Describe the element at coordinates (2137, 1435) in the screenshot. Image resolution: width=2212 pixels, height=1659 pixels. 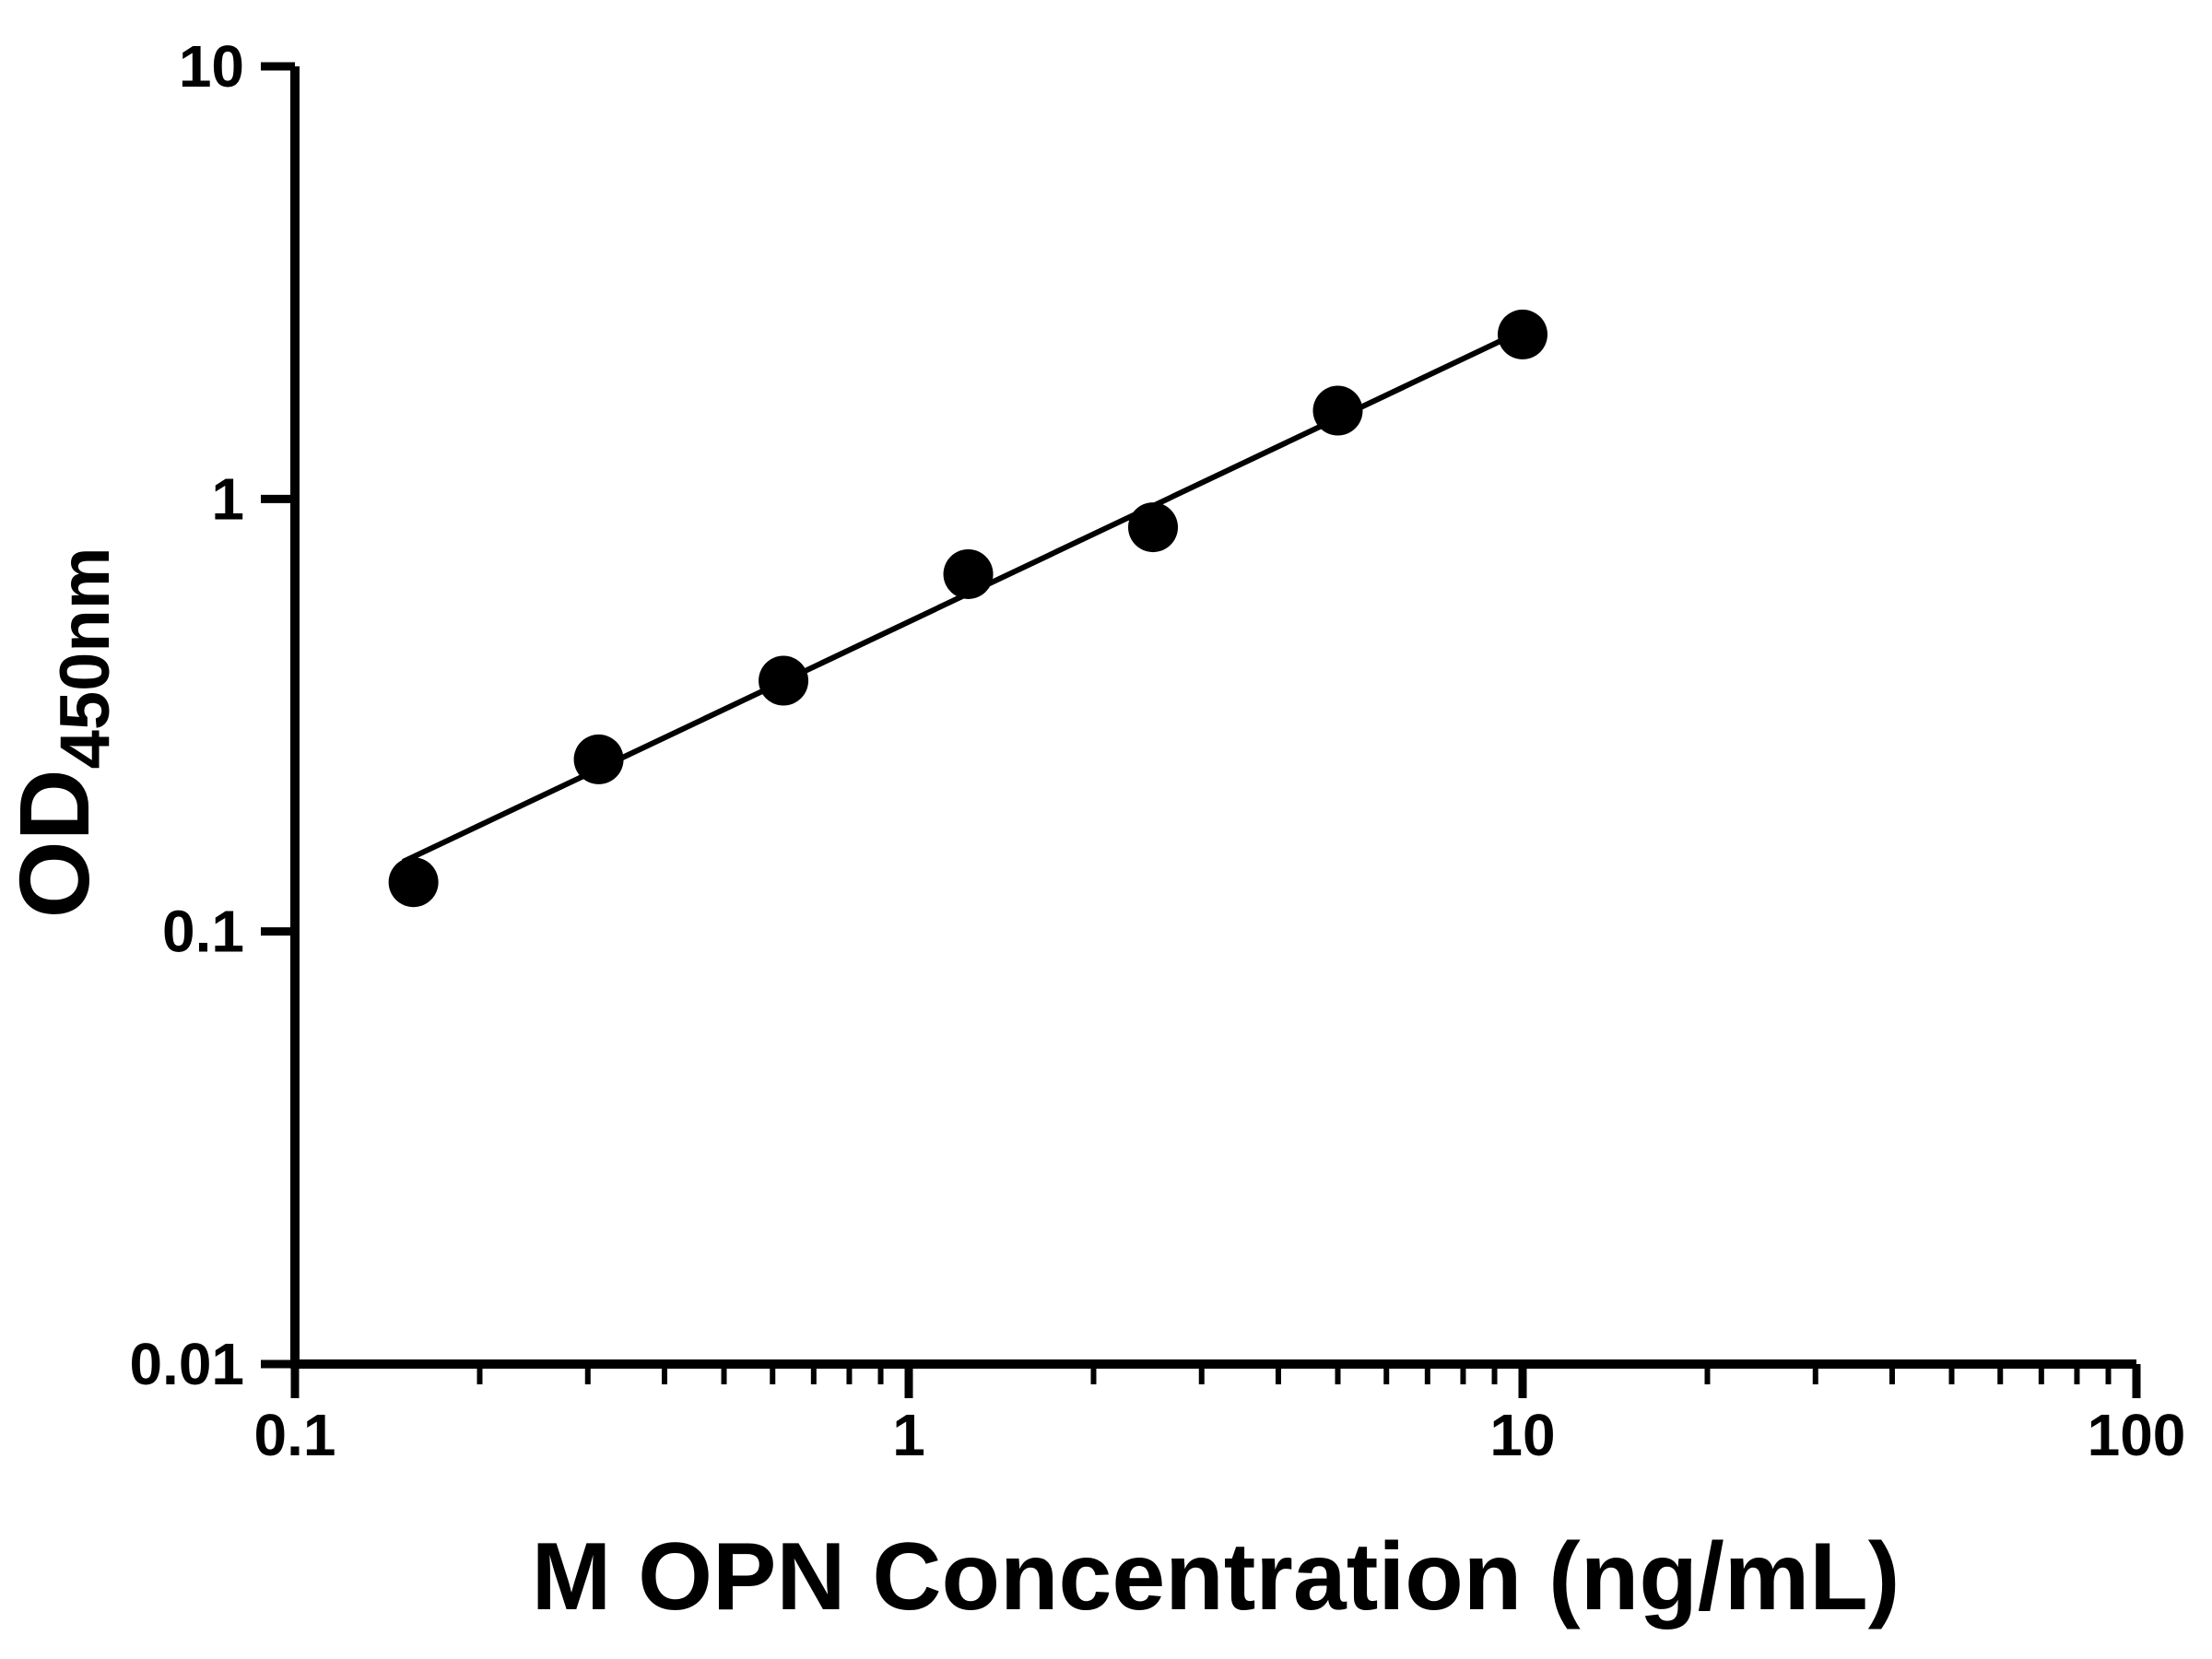
I see `x-tick-label: 100` at that location.